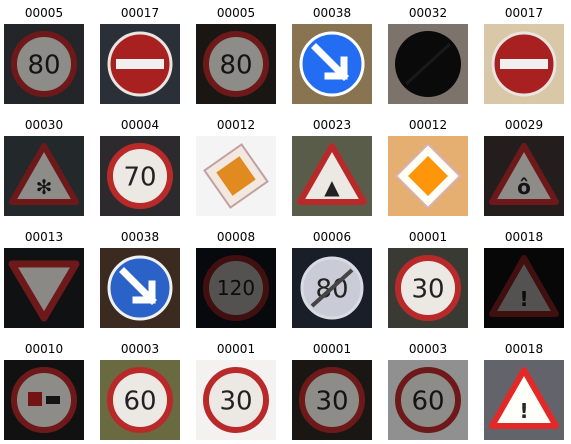 Image resolution: width=571 pixels, height=444 pixels. I want to click on grid-cell: 00013, so click(44, 278).